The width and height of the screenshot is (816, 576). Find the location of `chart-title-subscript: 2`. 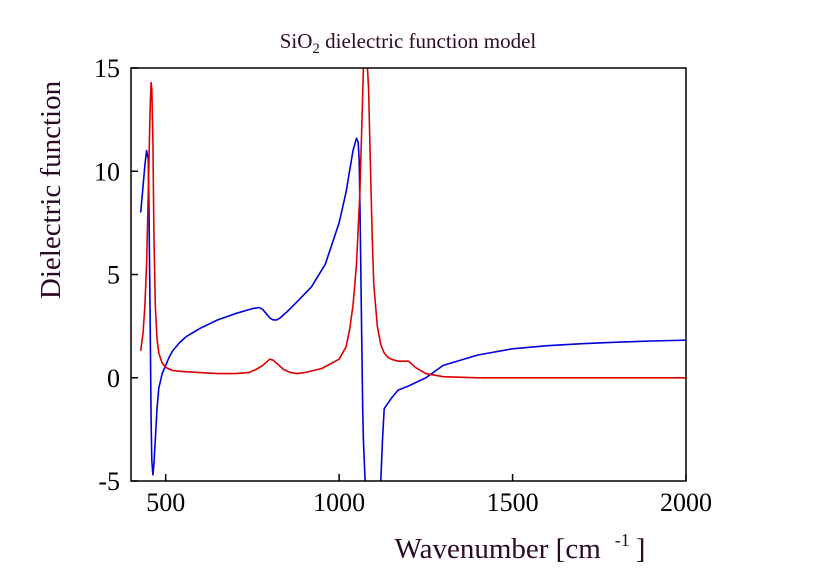

chart-title-subscript: 2 is located at coordinates (316, 49).